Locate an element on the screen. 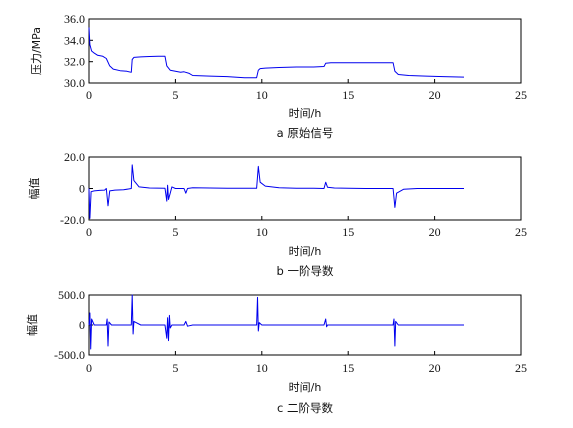 The width and height of the screenshot is (573, 428). y-axis-label-b: 幅值 is located at coordinates (34, 189).